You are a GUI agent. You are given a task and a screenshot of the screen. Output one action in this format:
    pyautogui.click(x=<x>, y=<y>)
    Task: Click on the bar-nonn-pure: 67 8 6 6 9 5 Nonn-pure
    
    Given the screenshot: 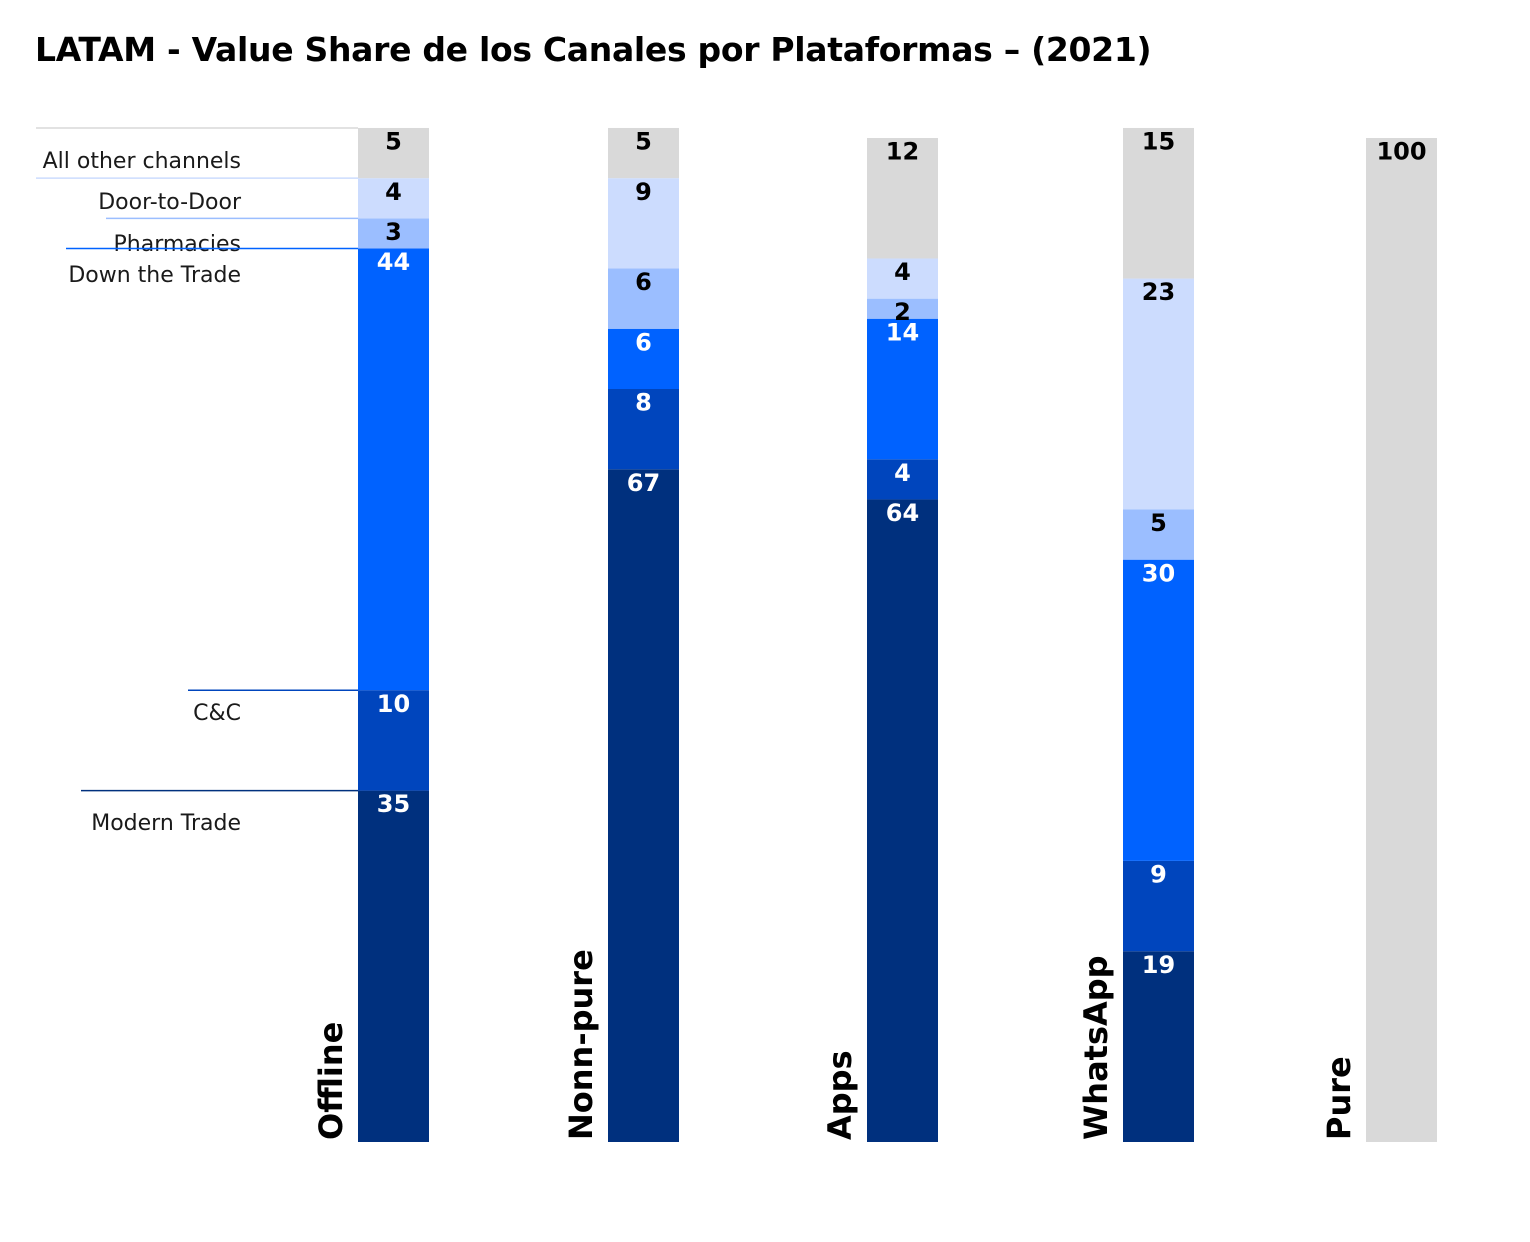 What is the action you would take?
    pyautogui.click(x=620, y=635)
    